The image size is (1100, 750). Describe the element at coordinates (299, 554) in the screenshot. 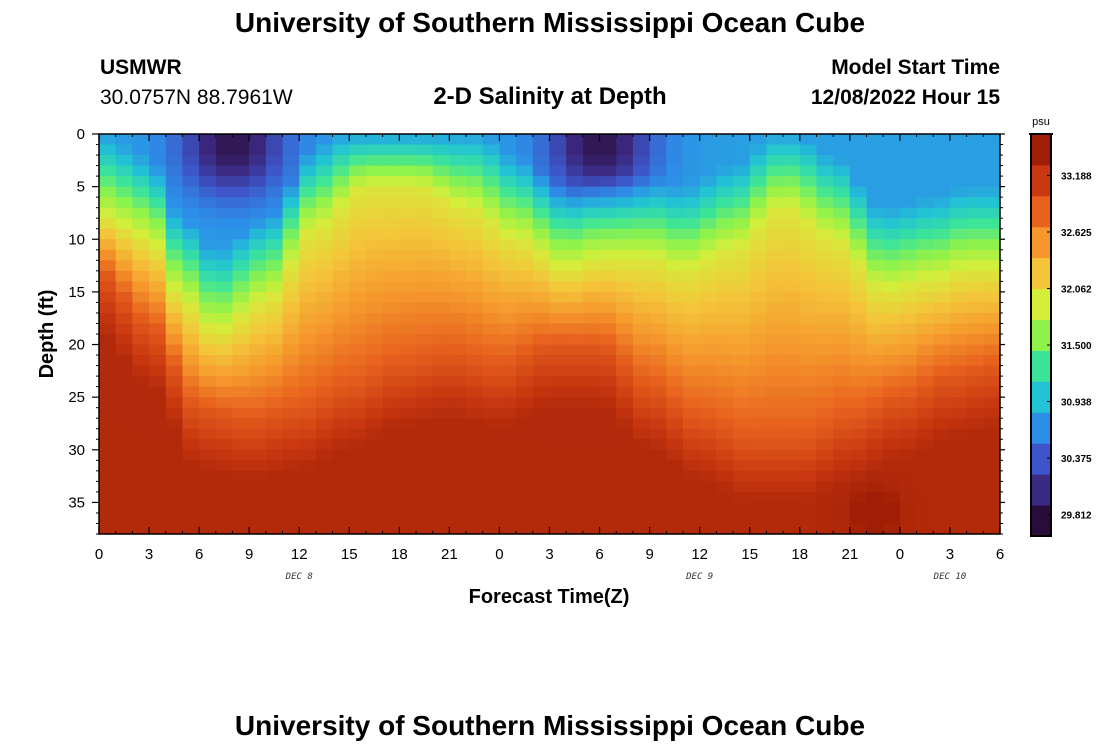

I see `x-tick-label: 12` at that location.